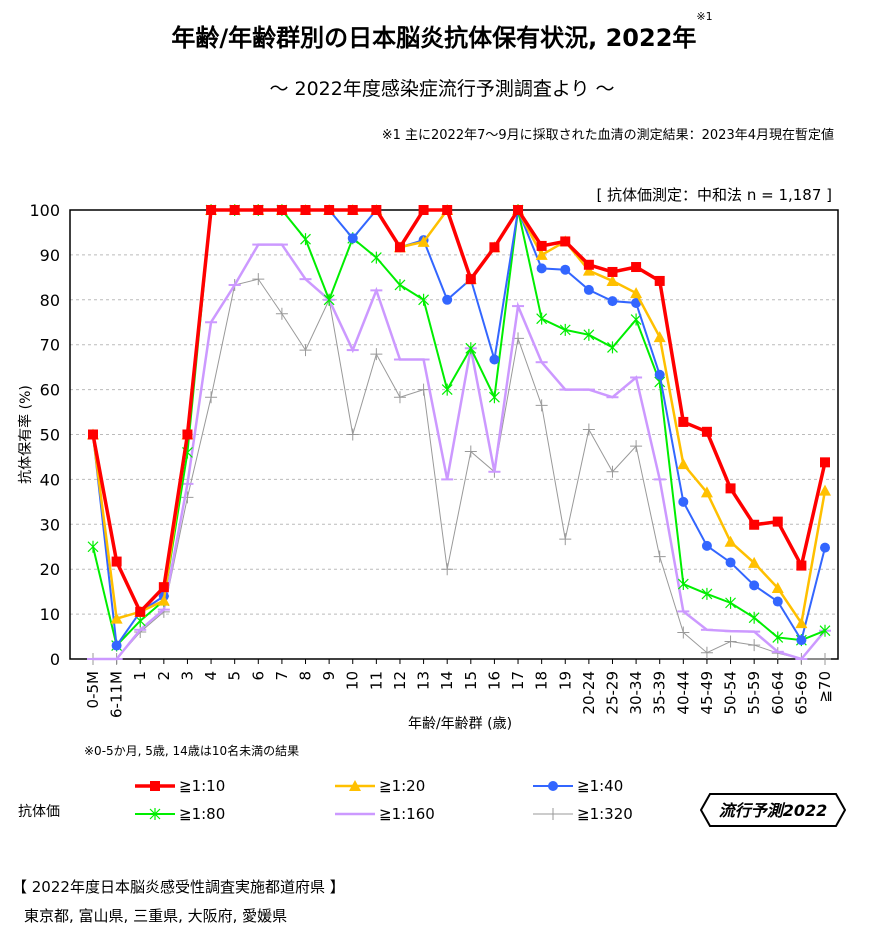  What do you see at coordinates (407, 814) in the screenshot?
I see `legend-label: ≧1:160` at bounding box center [407, 814].